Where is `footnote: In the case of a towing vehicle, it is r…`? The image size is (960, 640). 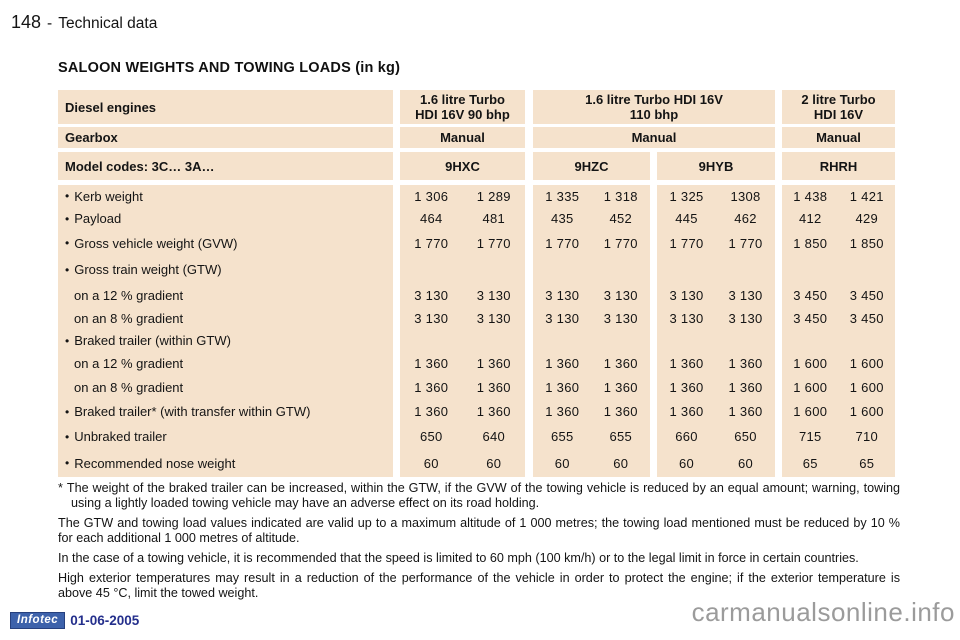 footnote: In the case of a towing vehicle, it is r… is located at coordinates (479, 558).